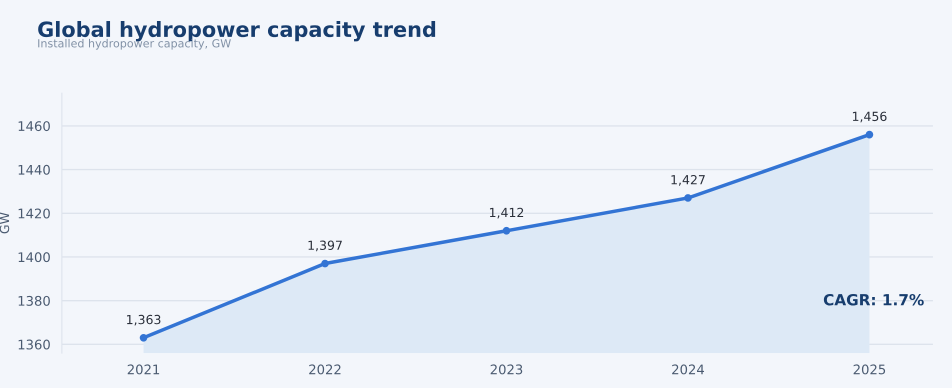 This screenshot has width=952, height=388. I want to click on y-tick-label: 1360, so click(34, 345).